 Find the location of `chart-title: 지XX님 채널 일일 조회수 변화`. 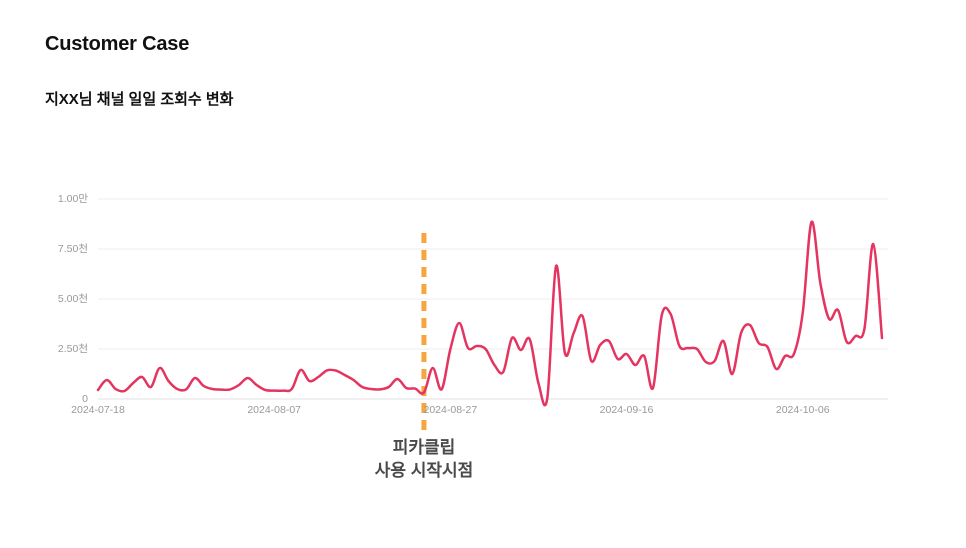

chart-title: 지XX님 채널 일일 조회수 변화 is located at coordinates (139, 99).